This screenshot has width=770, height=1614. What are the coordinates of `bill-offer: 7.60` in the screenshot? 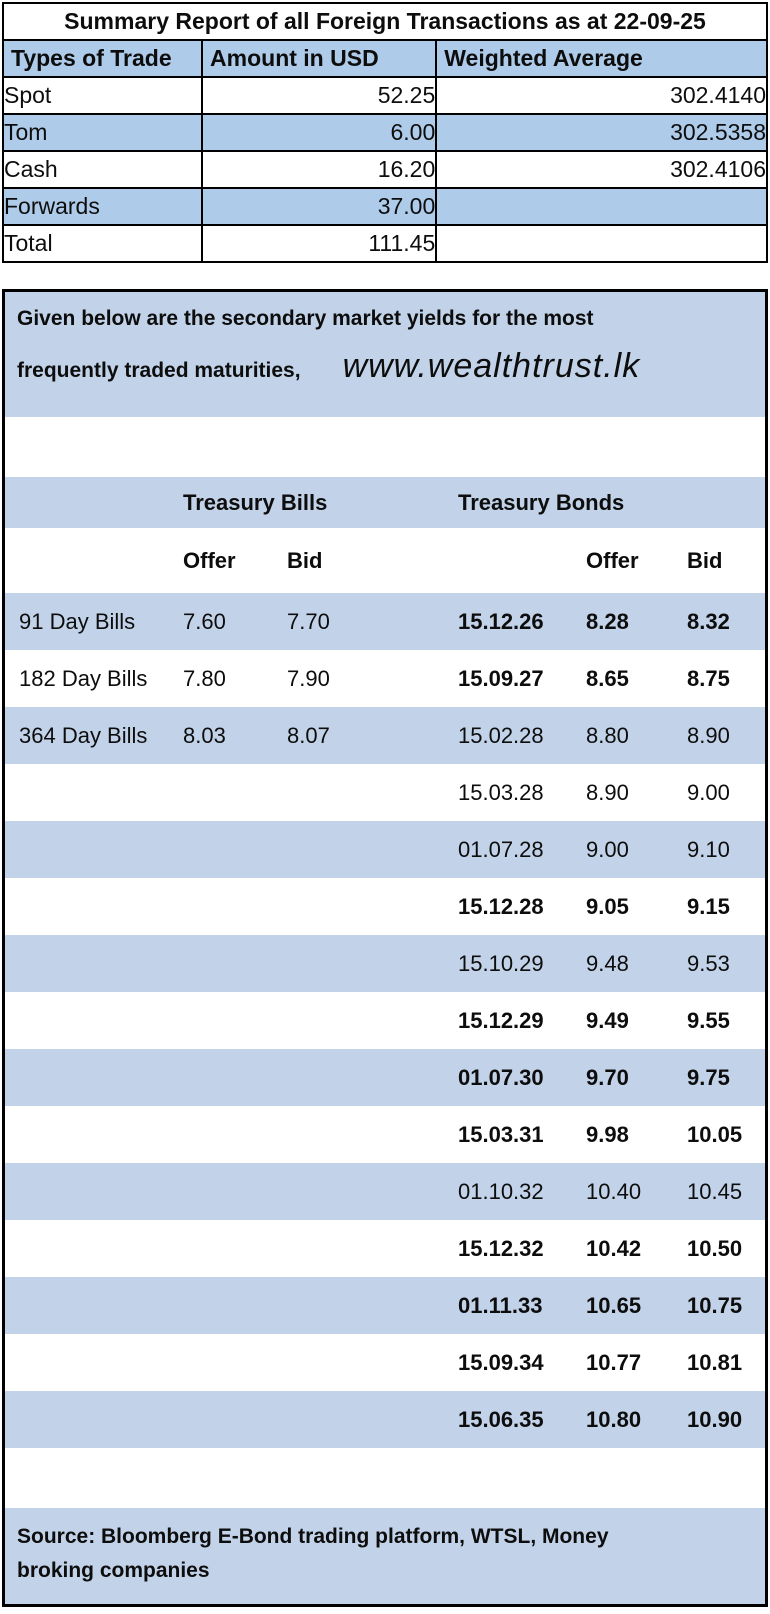 It's located at (204, 621).